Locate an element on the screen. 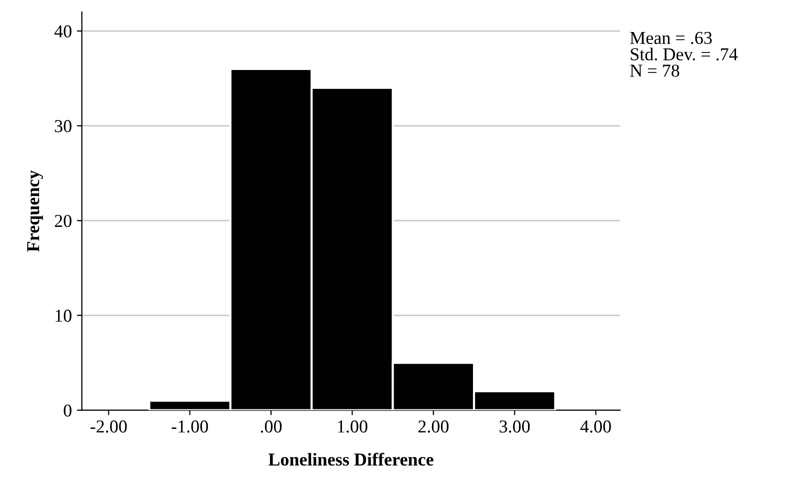 The width and height of the screenshot is (787, 482). text: Std. Dev. = .74 is located at coordinates (684, 54).